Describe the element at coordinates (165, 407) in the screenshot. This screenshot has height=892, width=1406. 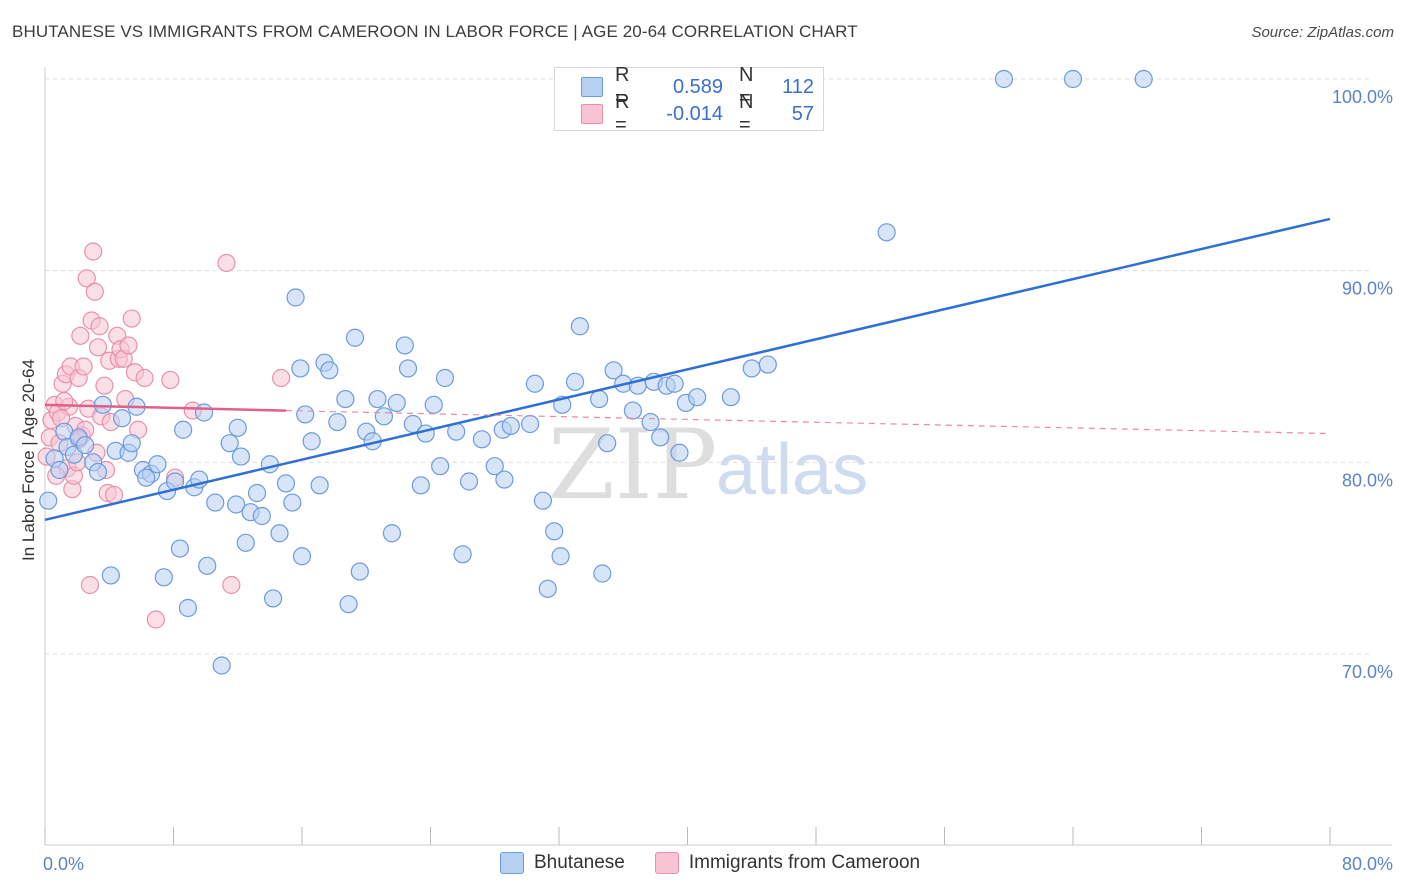
I see `trend-line-cameroon` at that location.